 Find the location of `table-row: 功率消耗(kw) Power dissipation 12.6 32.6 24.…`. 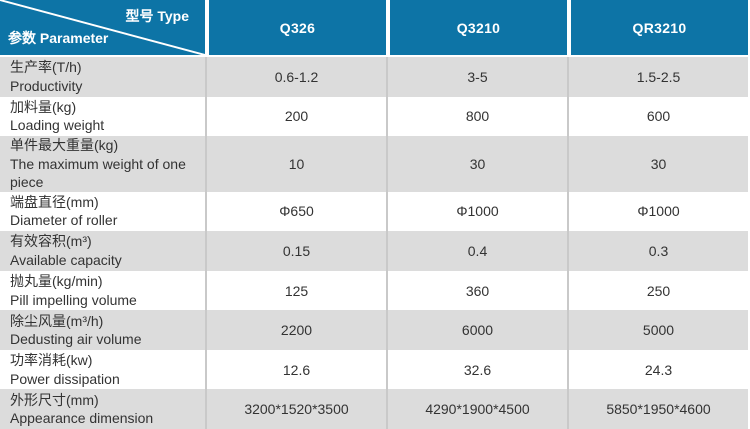

table-row: 功率消耗(kw) Power dissipation 12.6 32.6 24.… is located at coordinates (374, 369).